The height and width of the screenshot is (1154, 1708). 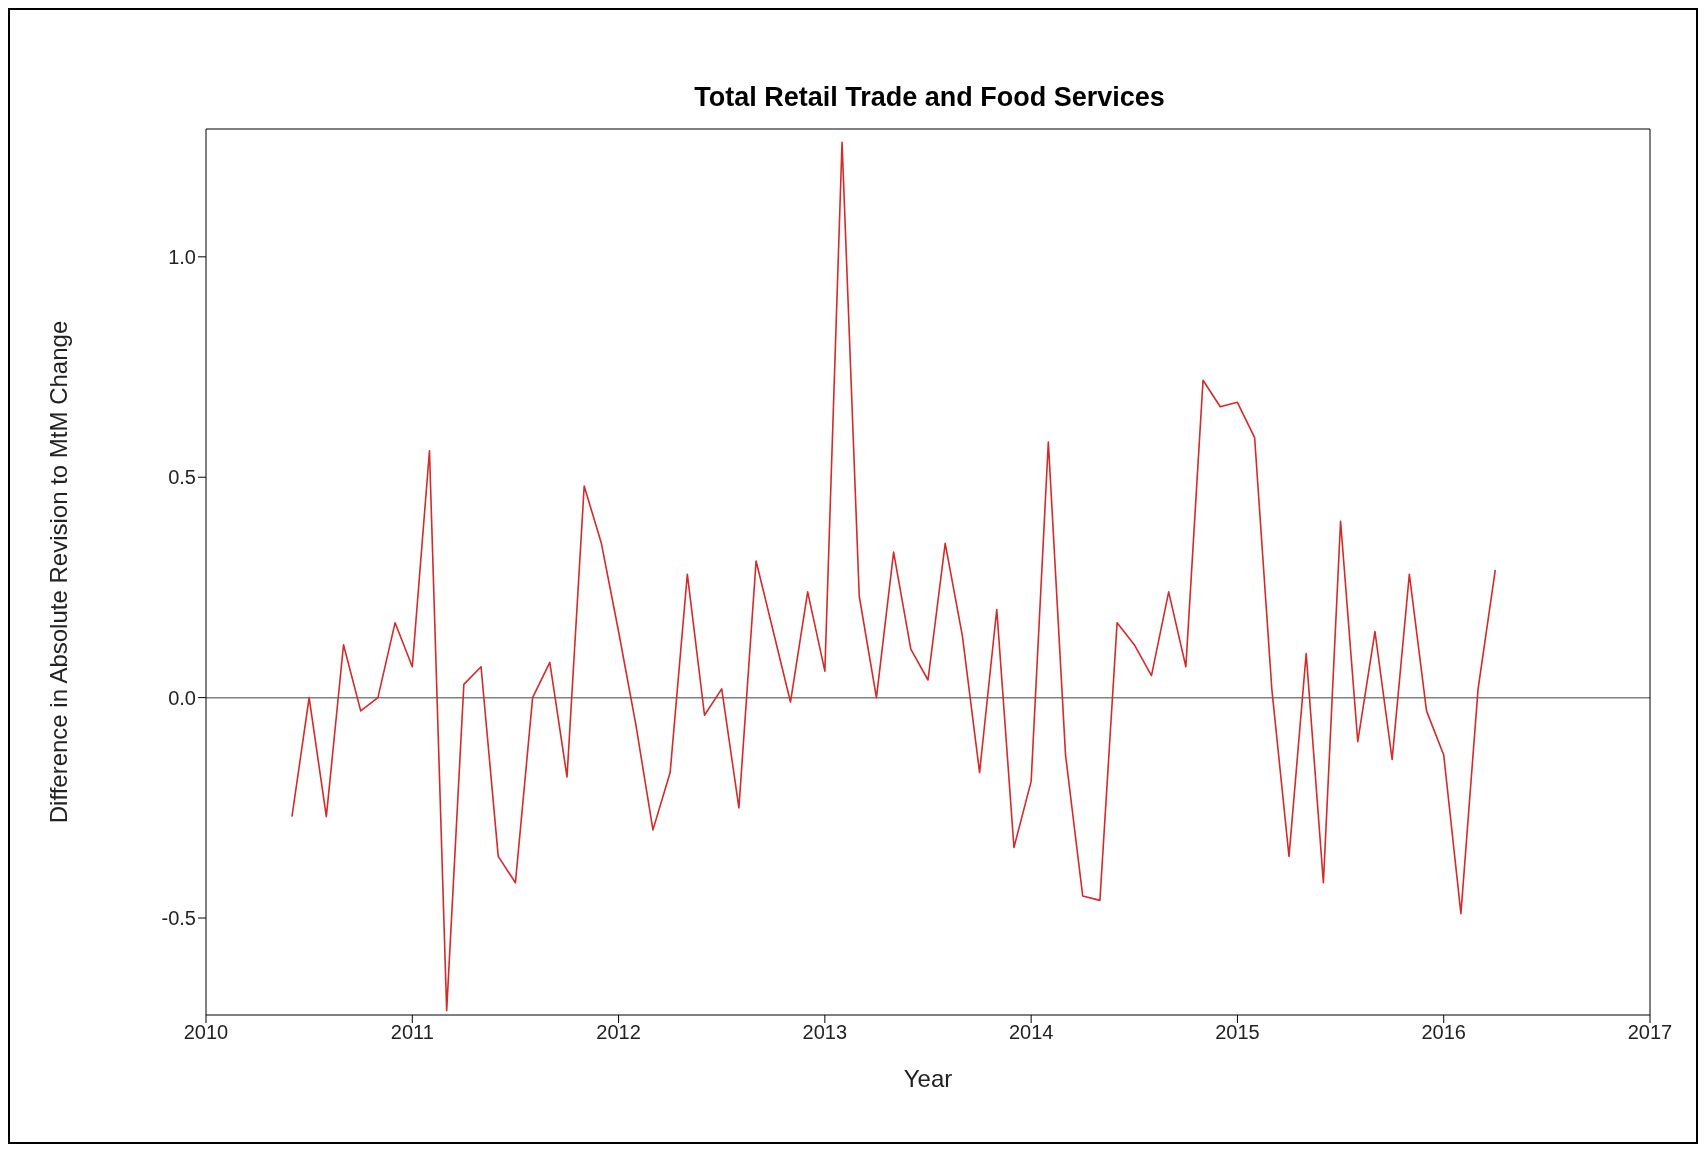 I want to click on x-tick-label: 2014, so click(x=1031, y=1032).